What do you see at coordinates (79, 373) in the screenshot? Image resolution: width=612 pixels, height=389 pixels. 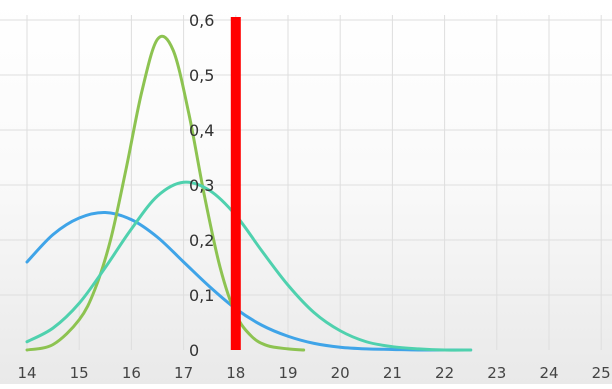 I see `x-tick-label: 15` at bounding box center [79, 373].